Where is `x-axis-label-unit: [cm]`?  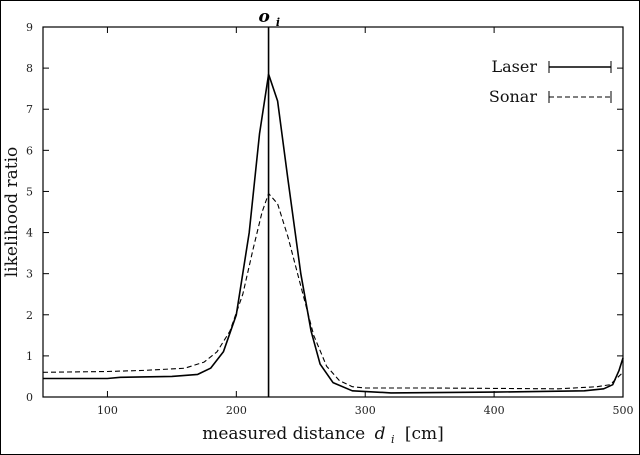 x-axis-label-unit: [cm] is located at coordinates (424, 434).